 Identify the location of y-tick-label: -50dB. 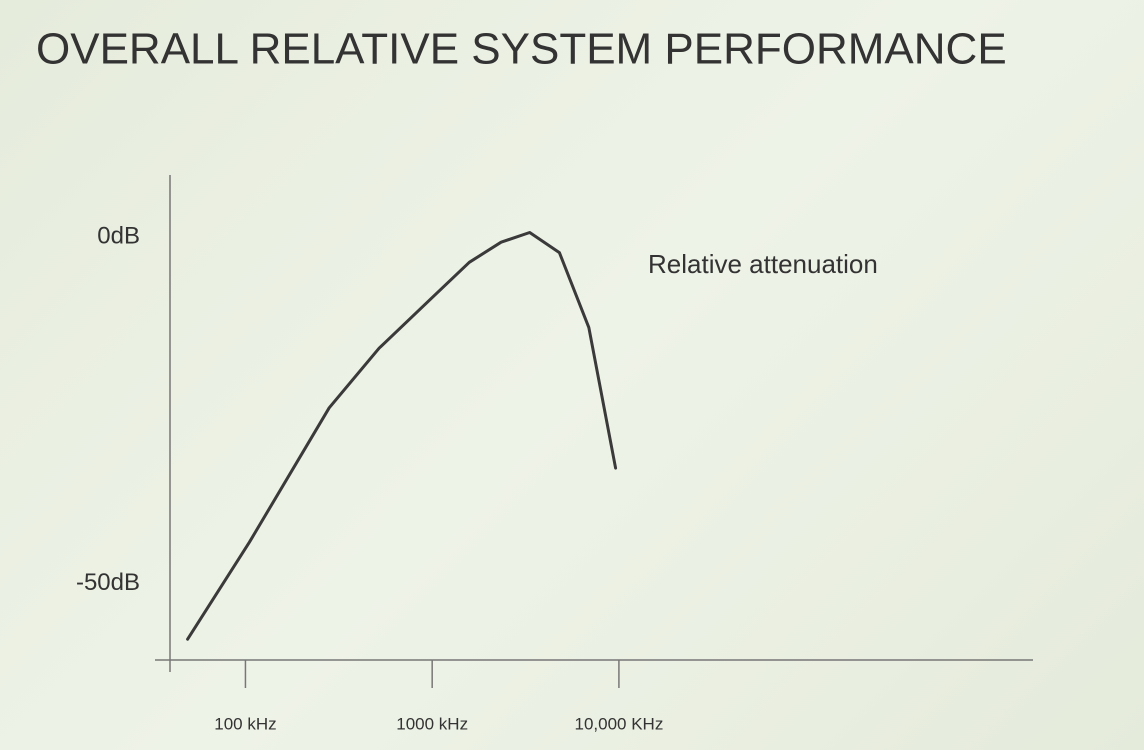
(108, 582).